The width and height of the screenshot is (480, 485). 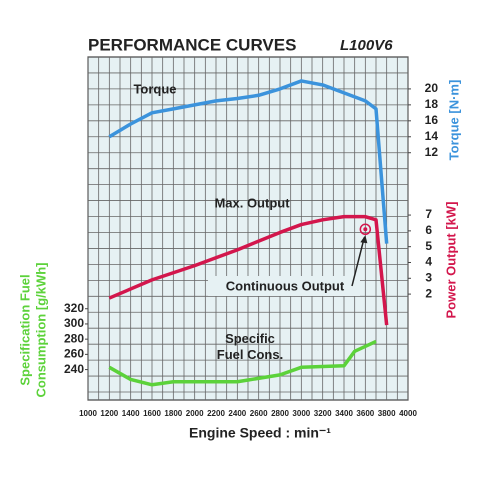 What do you see at coordinates (432, 88) in the screenshot?
I see `y-tick-label: 20` at bounding box center [432, 88].